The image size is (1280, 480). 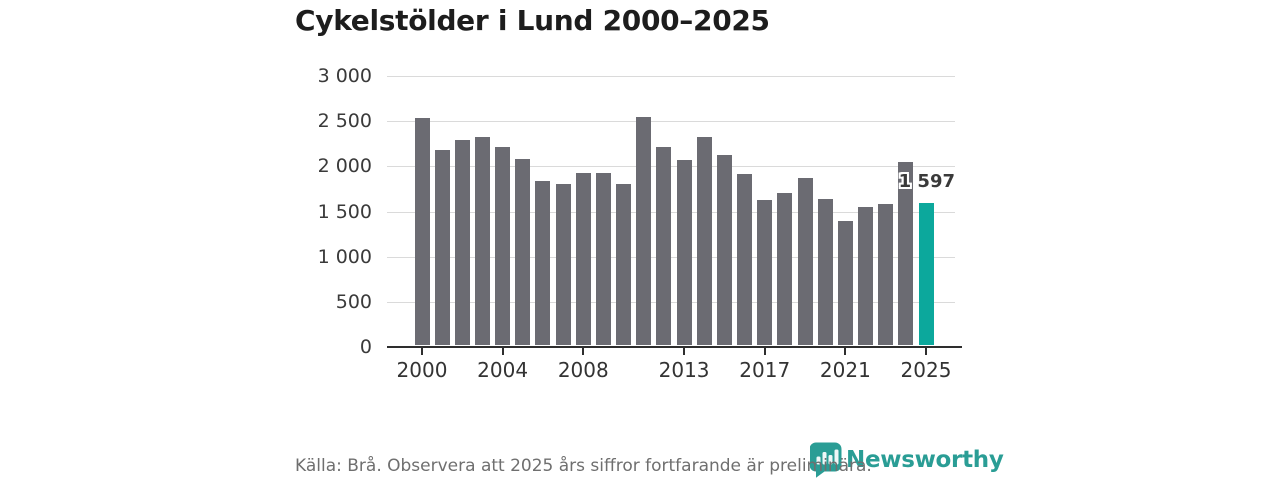 What do you see at coordinates (442, 247) in the screenshot?
I see `bar-2001` at bounding box center [442, 247].